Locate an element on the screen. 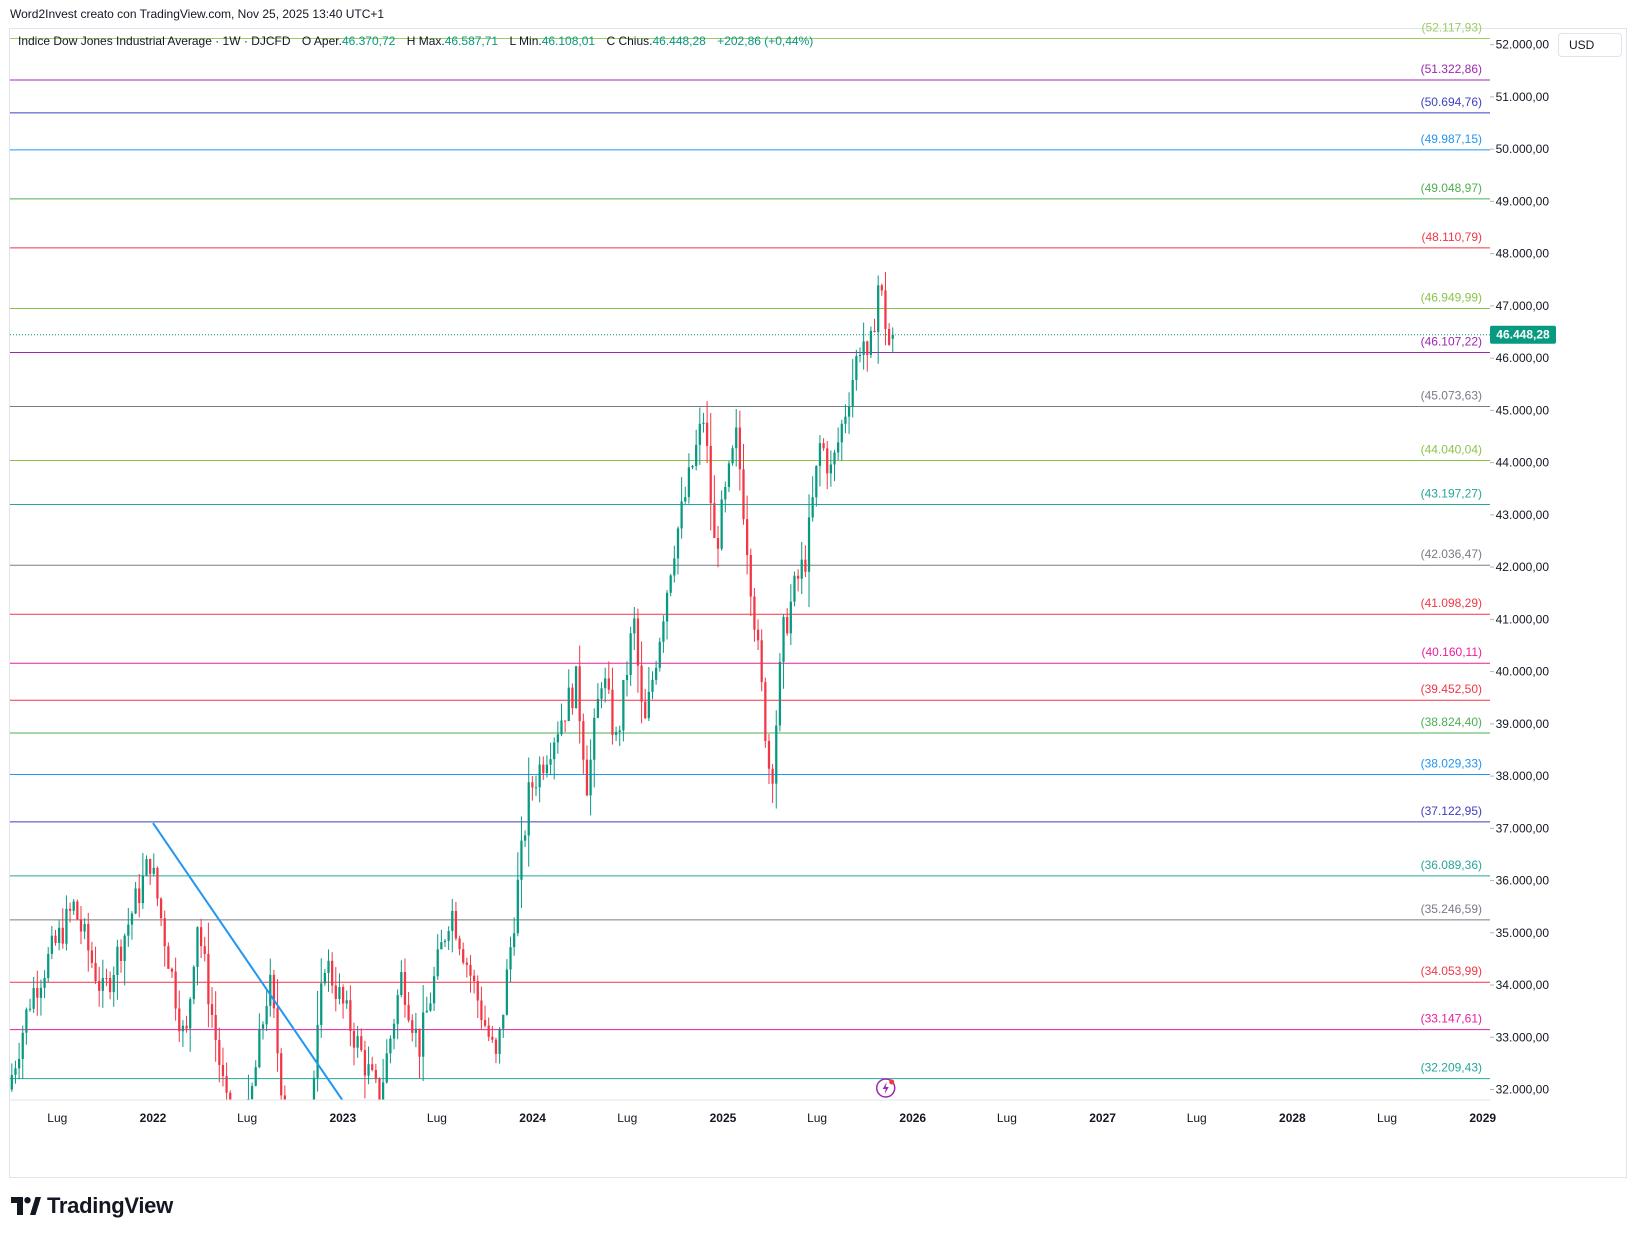  tradingview-logo: TradingView is located at coordinates (92, 1206).